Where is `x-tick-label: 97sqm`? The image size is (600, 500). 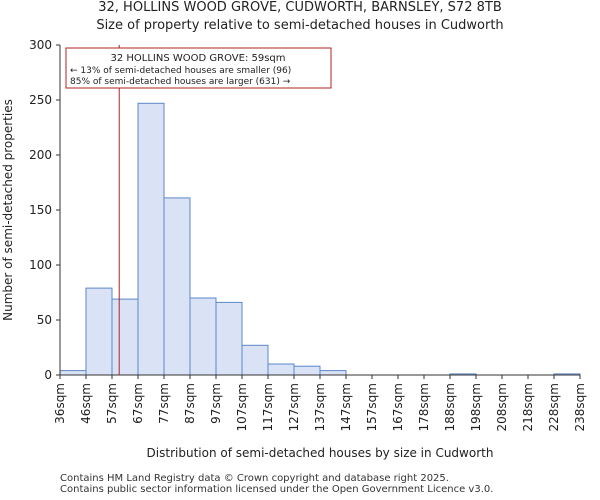
x-tick-label: 97sqm is located at coordinates (216, 403).